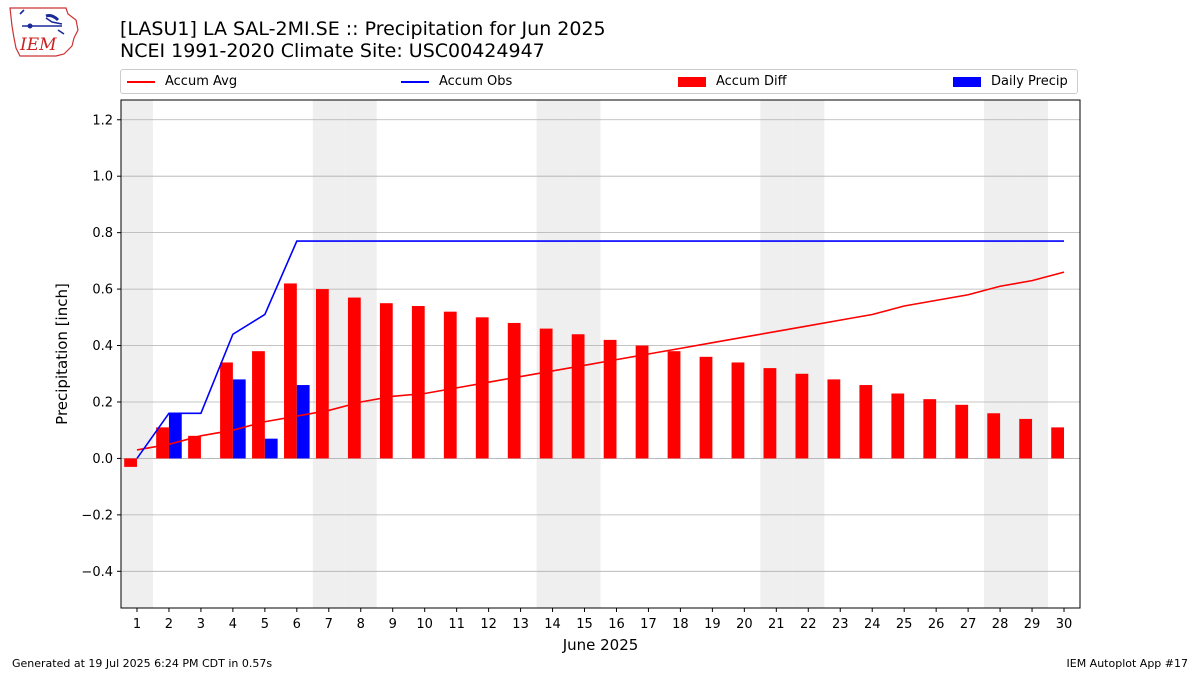 The width and height of the screenshot is (1200, 675). What do you see at coordinates (872, 624) in the screenshot?
I see `x-tick-label: 24` at bounding box center [872, 624].